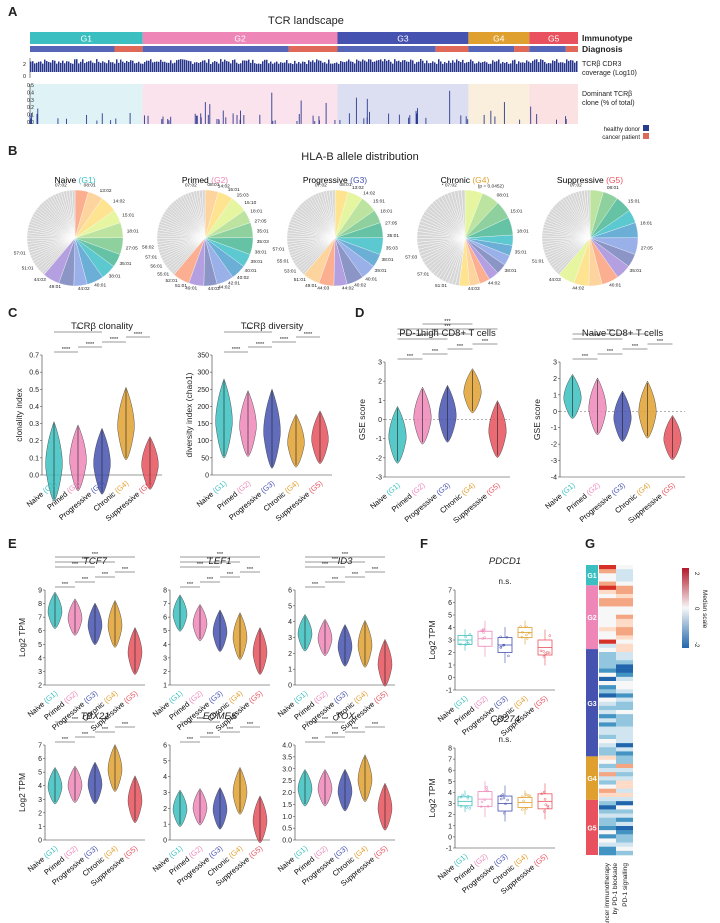 The width and height of the screenshot is (720, 923). Describe the element at coordinates (40, 618) in the screenshot. I see `tick-label: 7` at that location.